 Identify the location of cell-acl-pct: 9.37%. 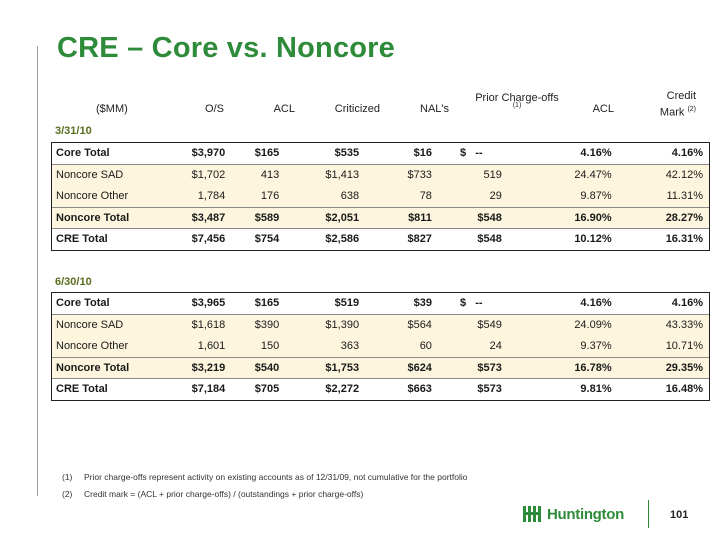
(562, 346).